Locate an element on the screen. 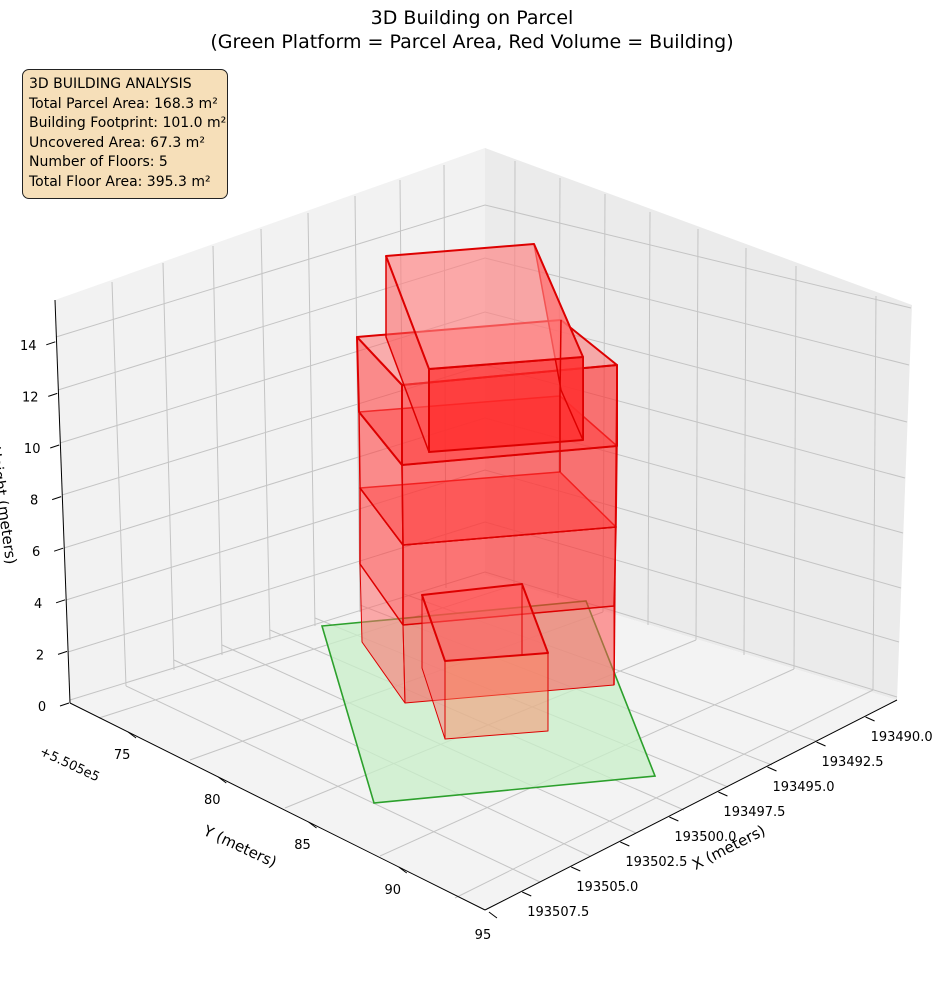 This screenshot has width=944, height=992. building-right-edge is located at coordinates (615, 525).